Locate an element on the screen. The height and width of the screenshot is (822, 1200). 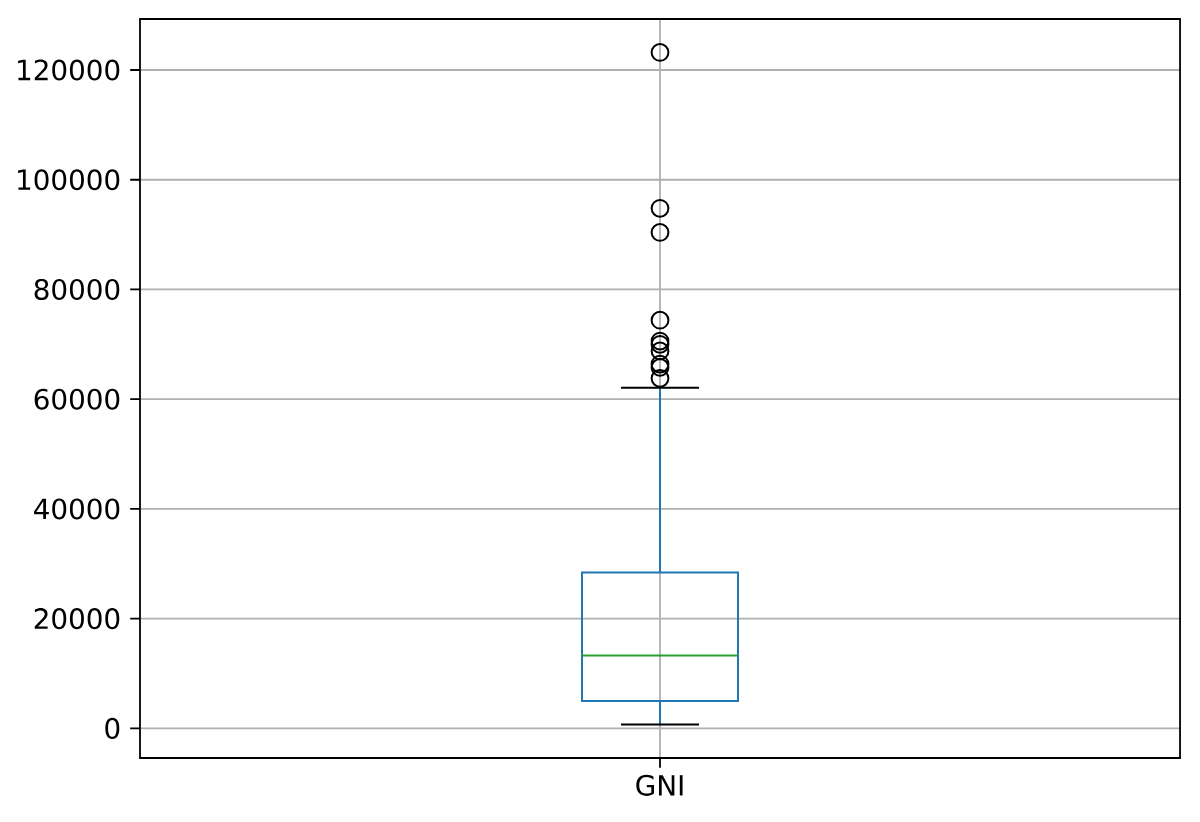
y-tick-label: 20000 is located at coordinates (77, 619).